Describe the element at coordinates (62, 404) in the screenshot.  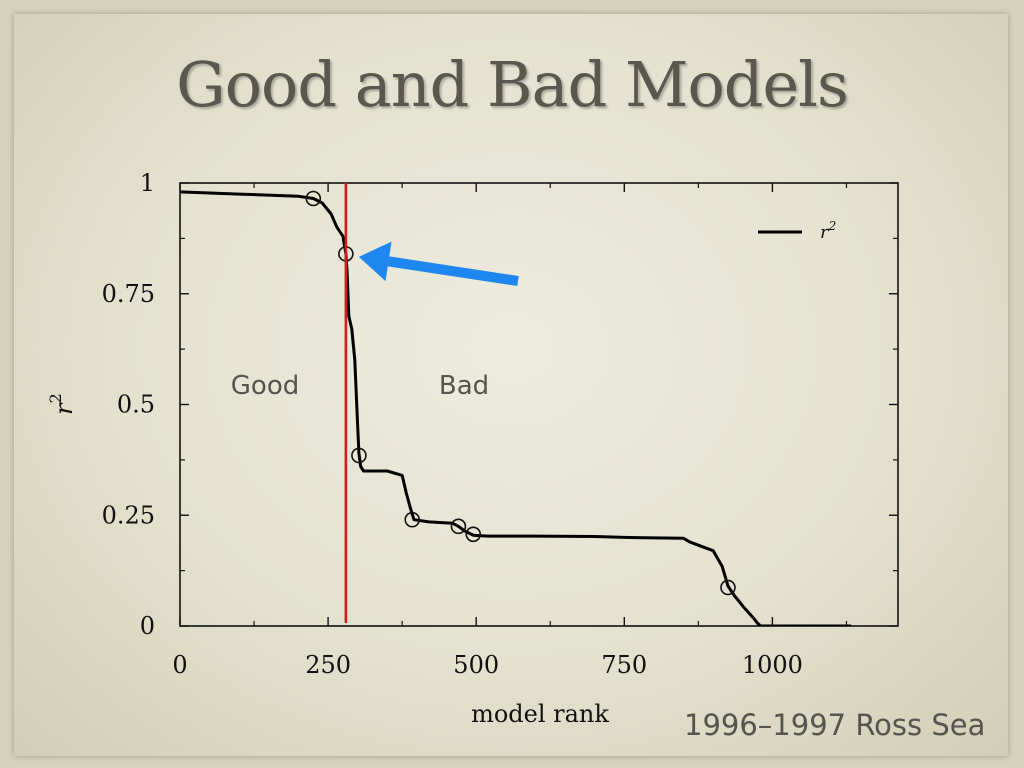
I see `y-axis-title: r2` at that location.